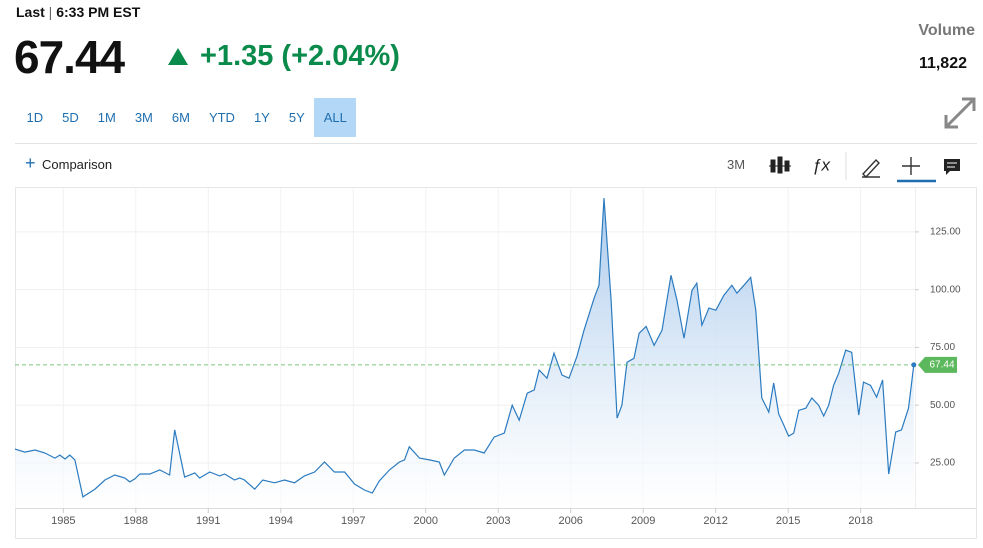 Image resolution: width=983 pixels, height=548 pixels. Describe the element at coordinates (942, 347) in the screenshot. I see `y-tick-label: 75.00` at that location.